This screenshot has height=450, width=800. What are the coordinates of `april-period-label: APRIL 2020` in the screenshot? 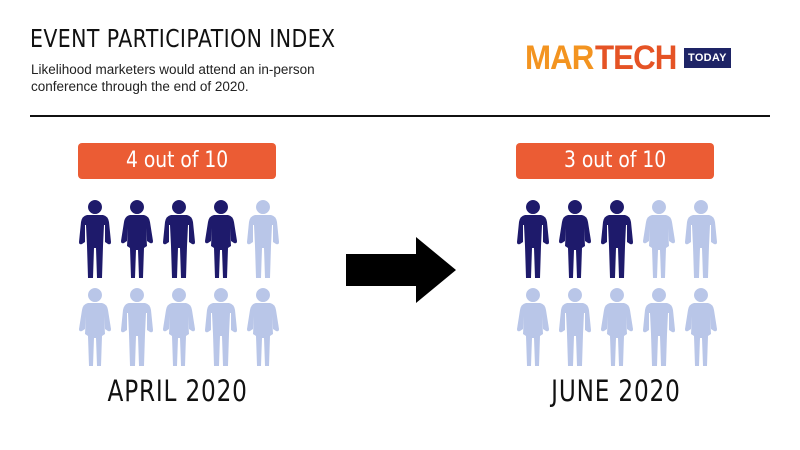 It's located at (178, 391).